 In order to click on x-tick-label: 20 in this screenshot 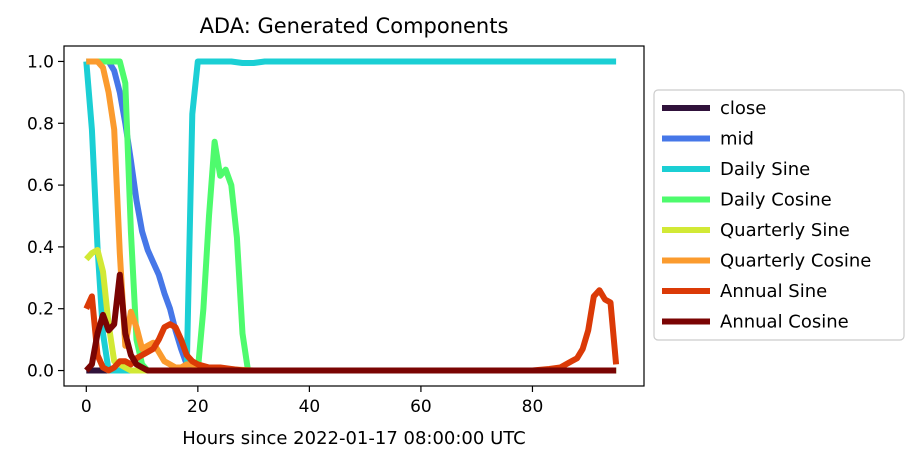, I will do `click(198, 407)`.